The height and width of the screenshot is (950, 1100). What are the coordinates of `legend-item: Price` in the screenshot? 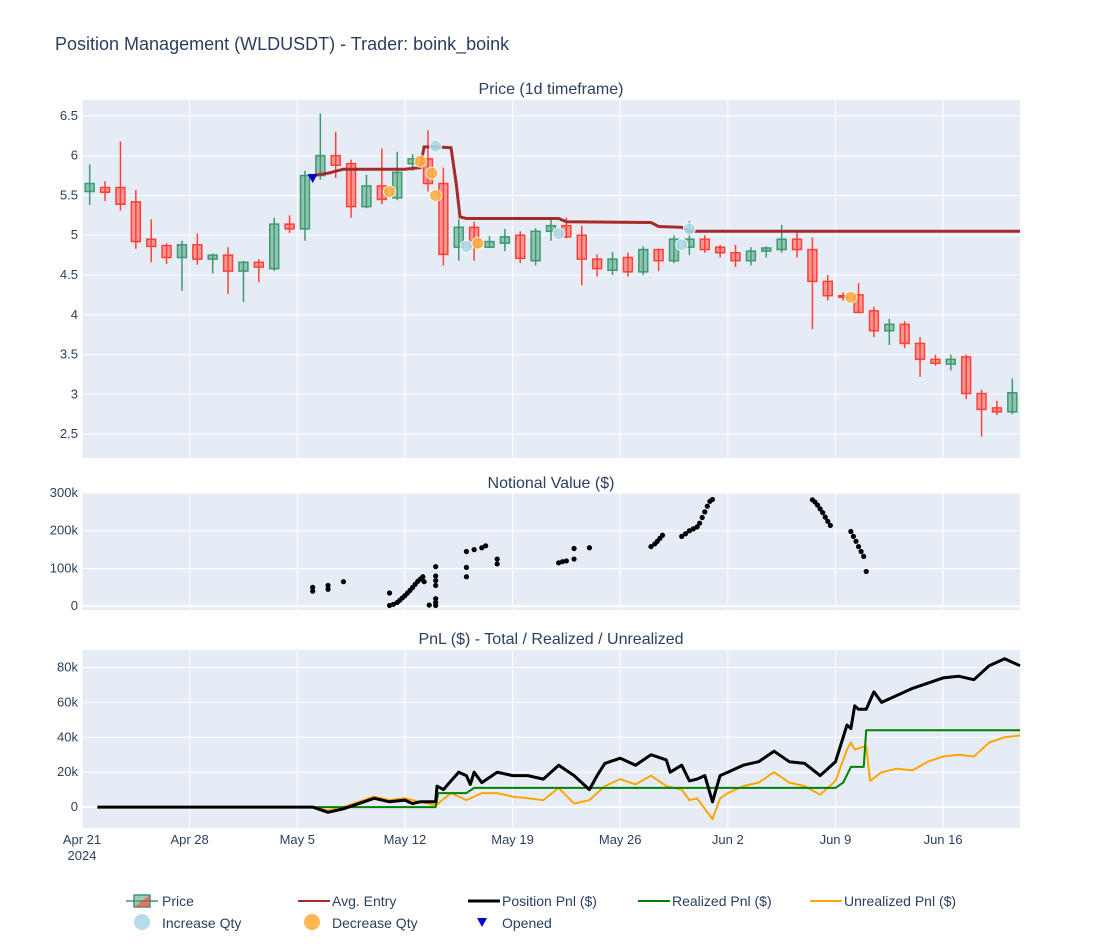 It's located at (160, 901).